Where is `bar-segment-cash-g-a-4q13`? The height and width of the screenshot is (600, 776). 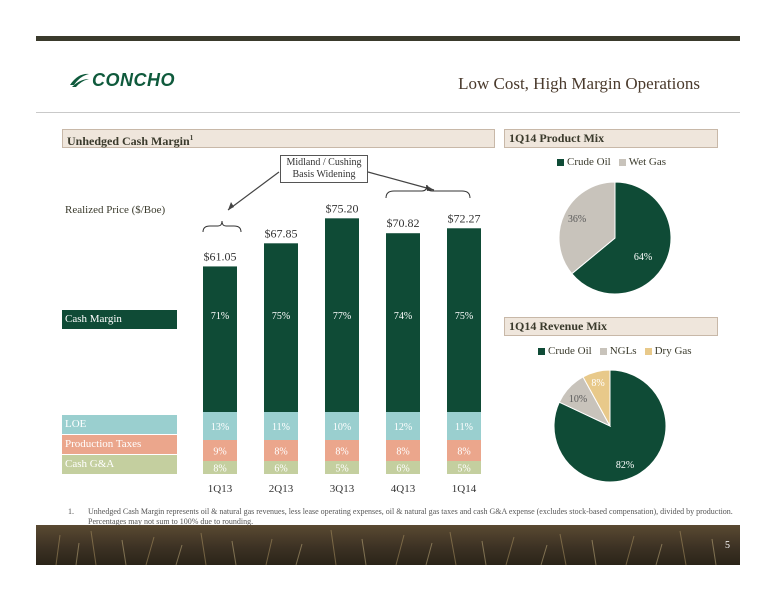
bar-segment-cash-g-a-4q13 is located at coordinates (403, 467).